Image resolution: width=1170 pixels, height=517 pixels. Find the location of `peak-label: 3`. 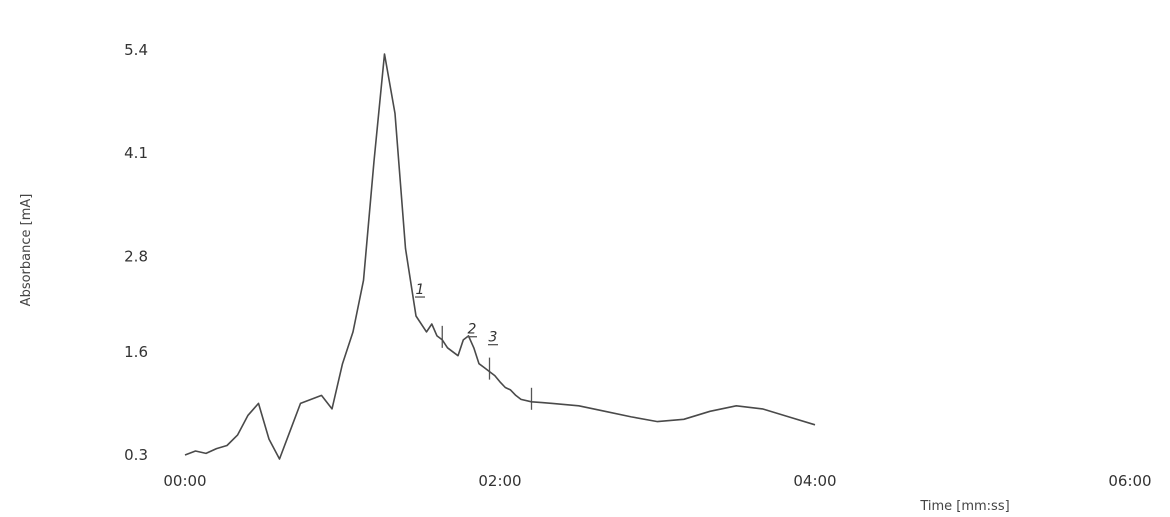

peak-label: 3 is located at coordinates (493, 338).